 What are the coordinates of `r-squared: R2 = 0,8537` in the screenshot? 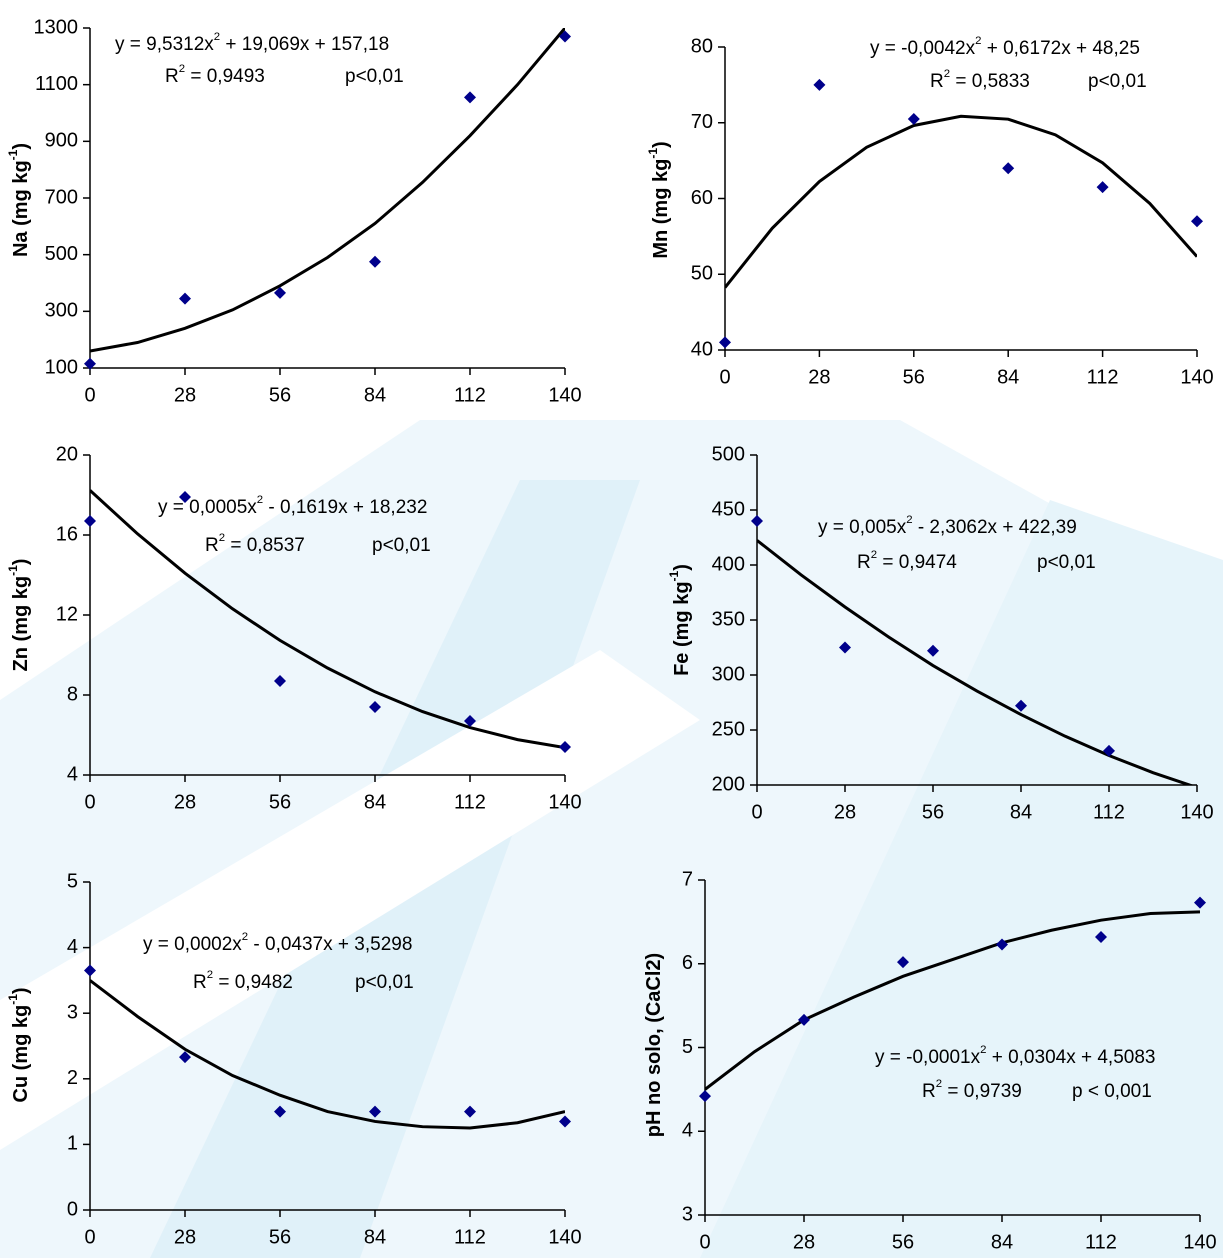 It's located at (255, 544).